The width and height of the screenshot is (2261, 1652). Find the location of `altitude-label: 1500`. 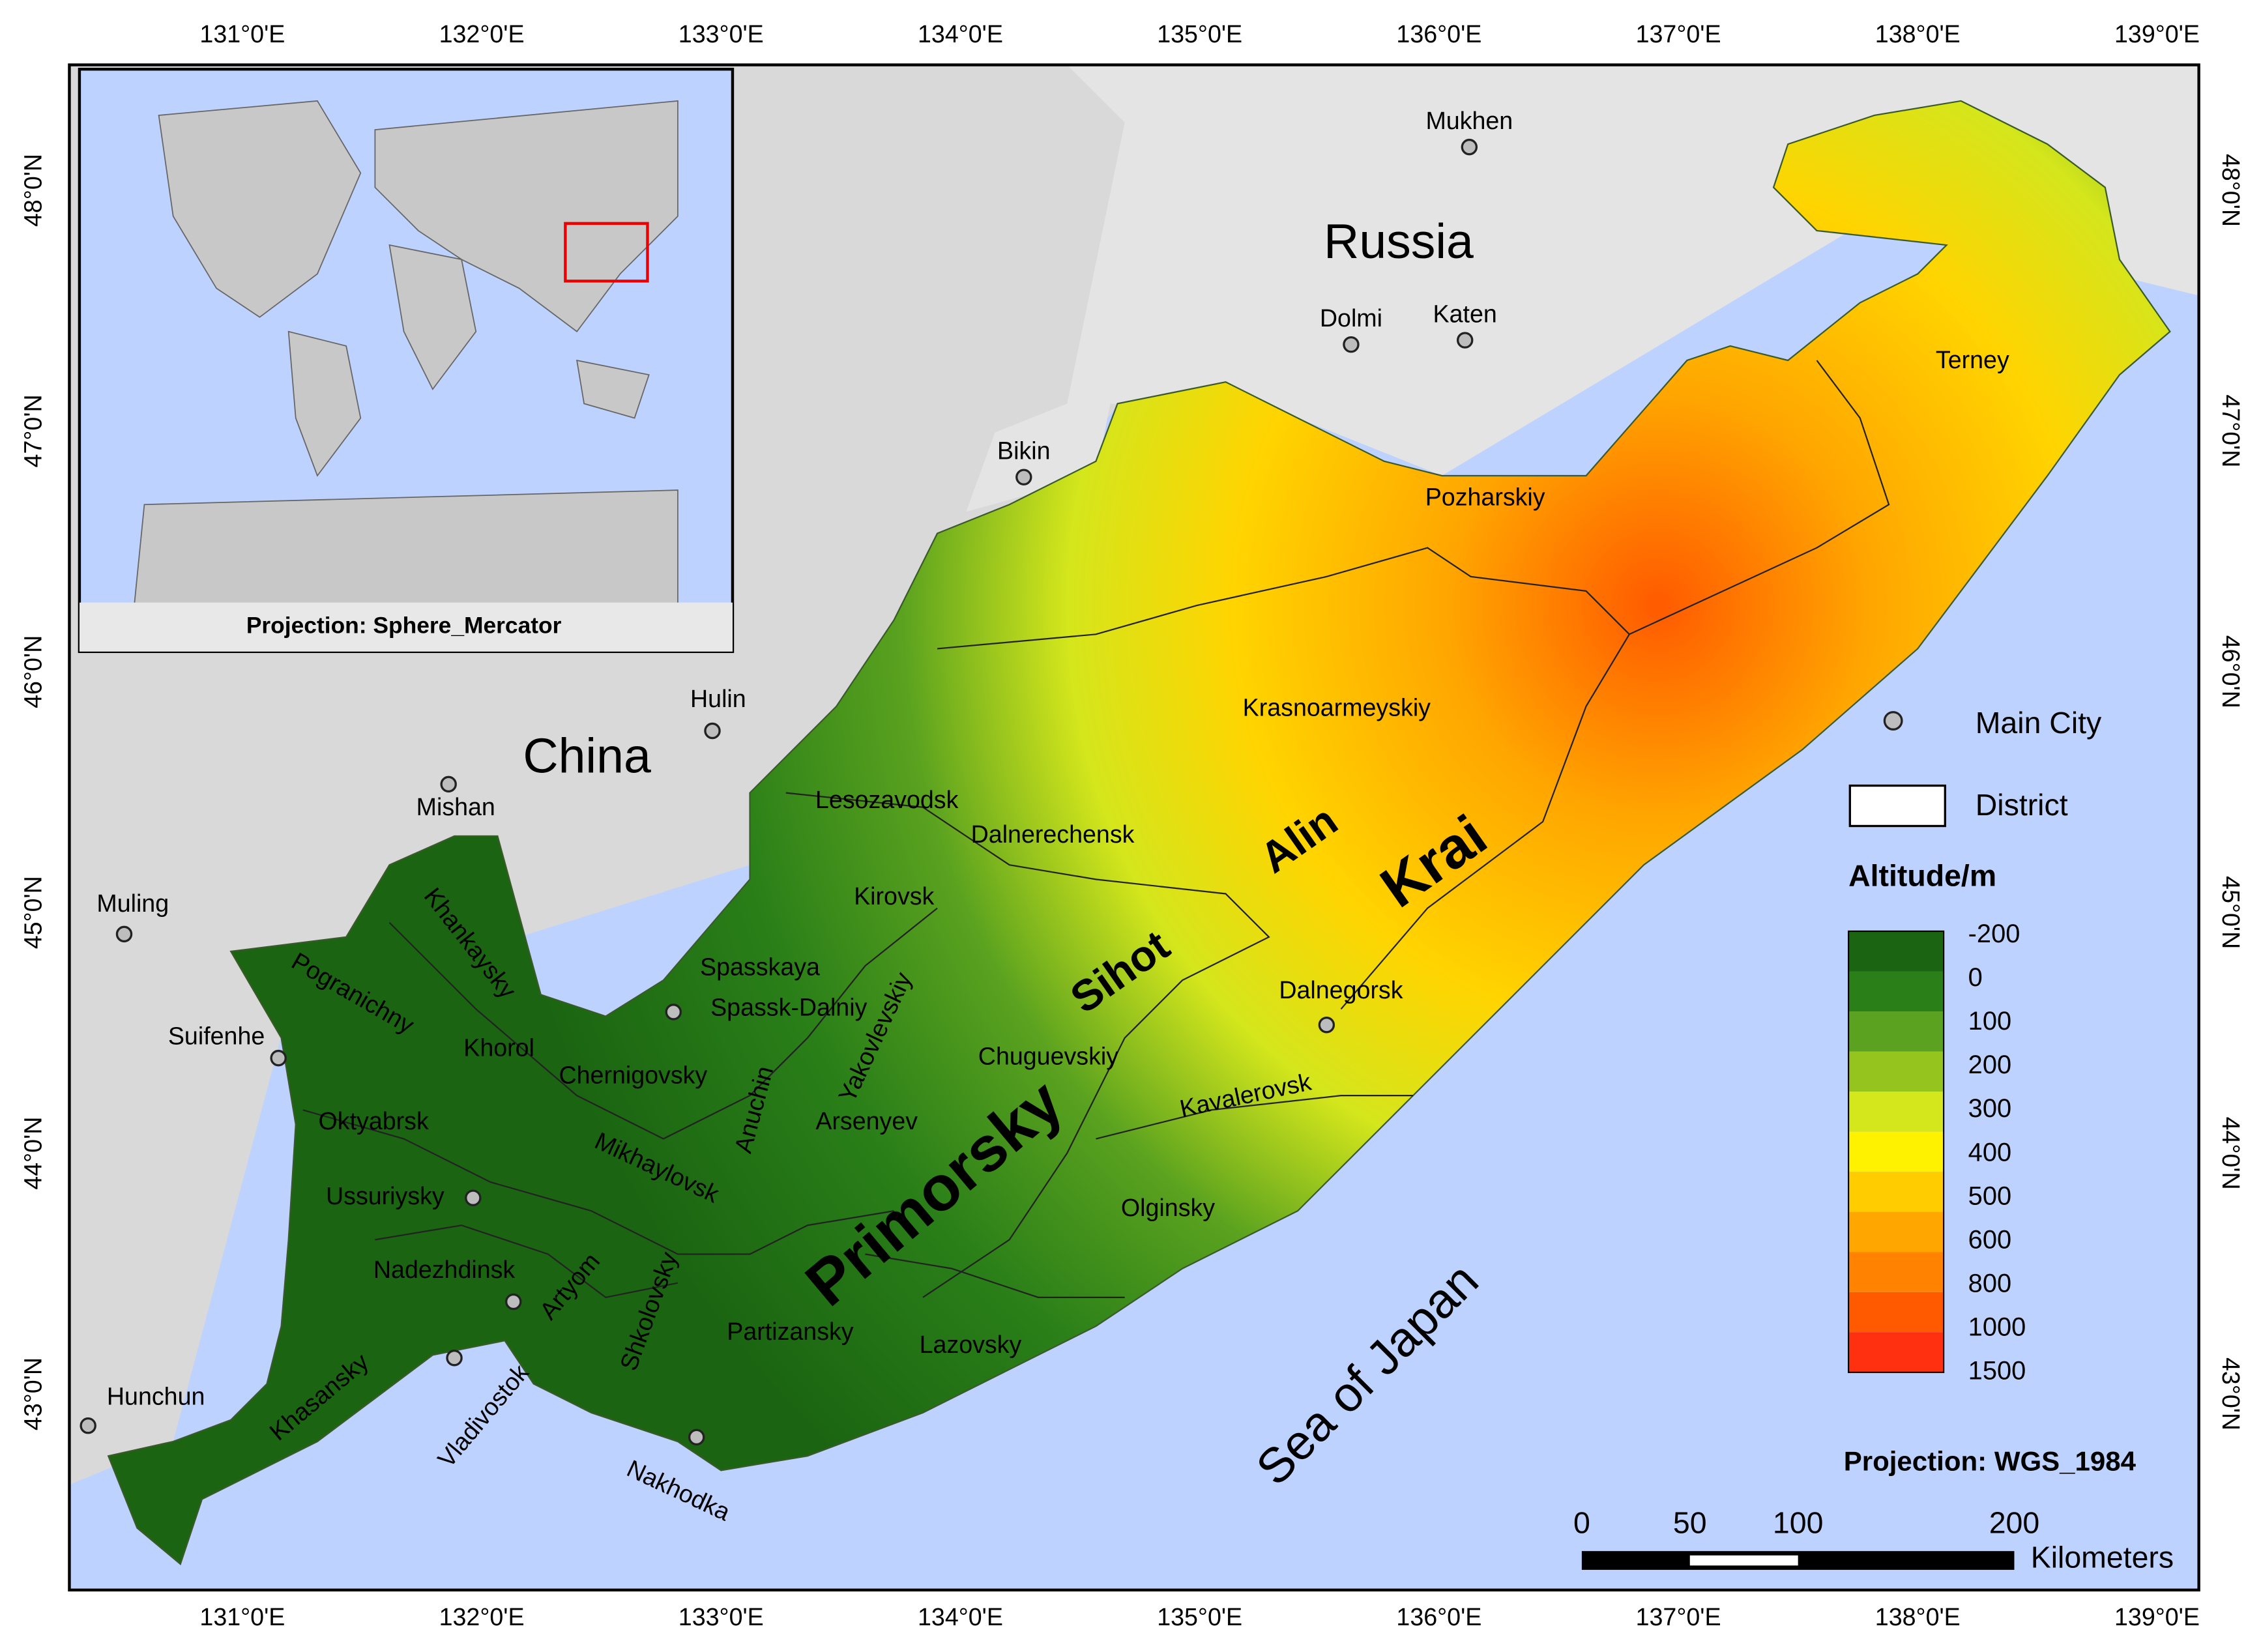

altitude-label: 1500 is located at coordinates (1997, 1371).